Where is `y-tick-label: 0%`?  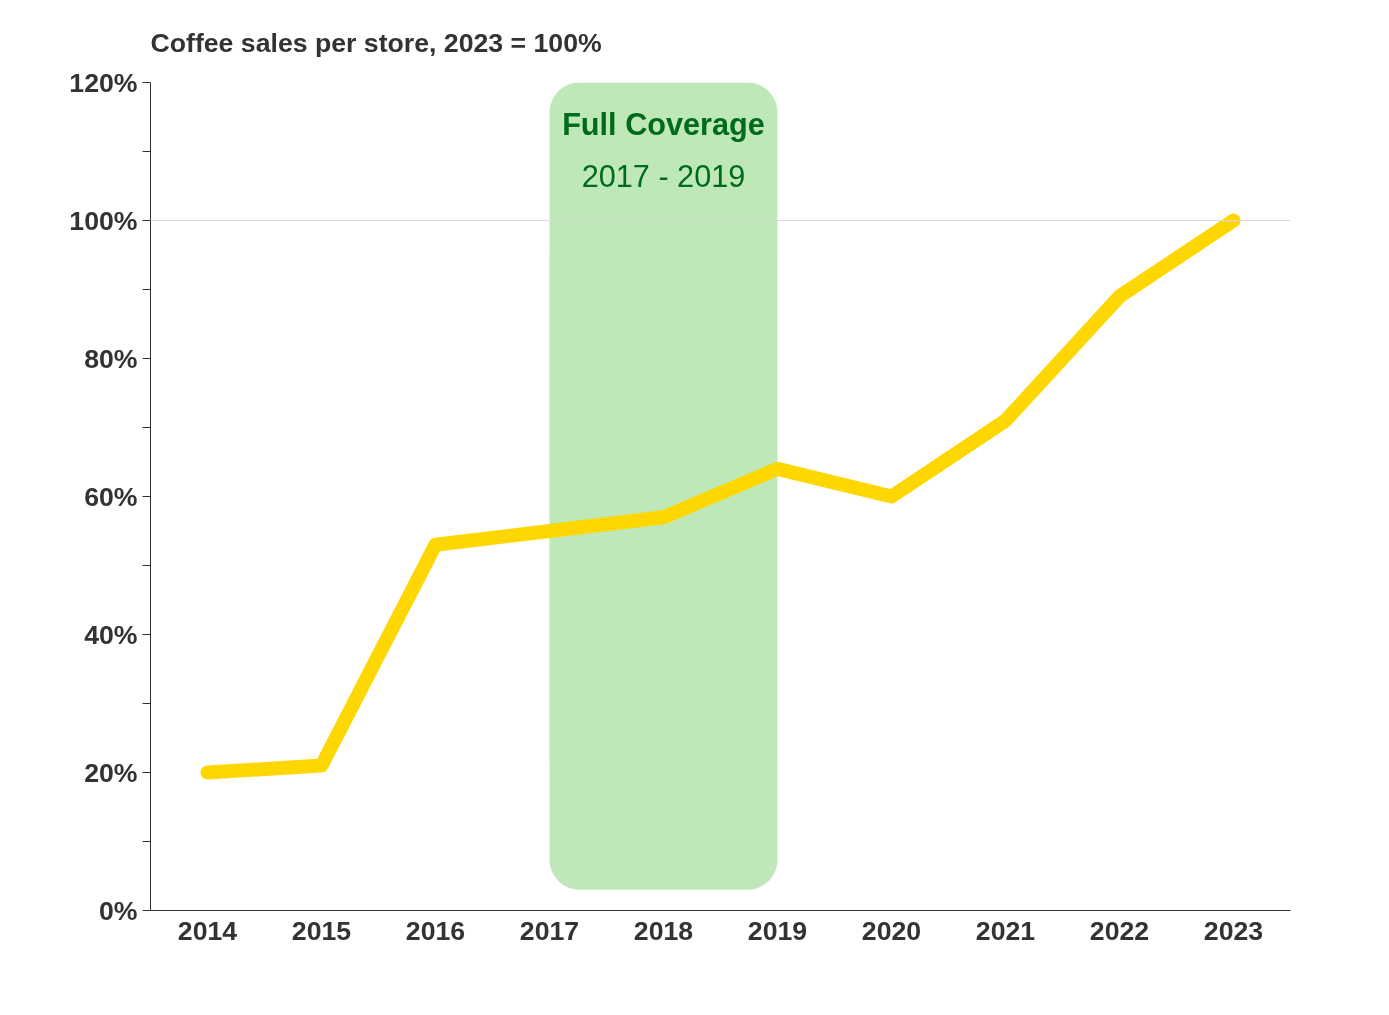
y-tick-label: 0% is located at coordinates (118, 910).